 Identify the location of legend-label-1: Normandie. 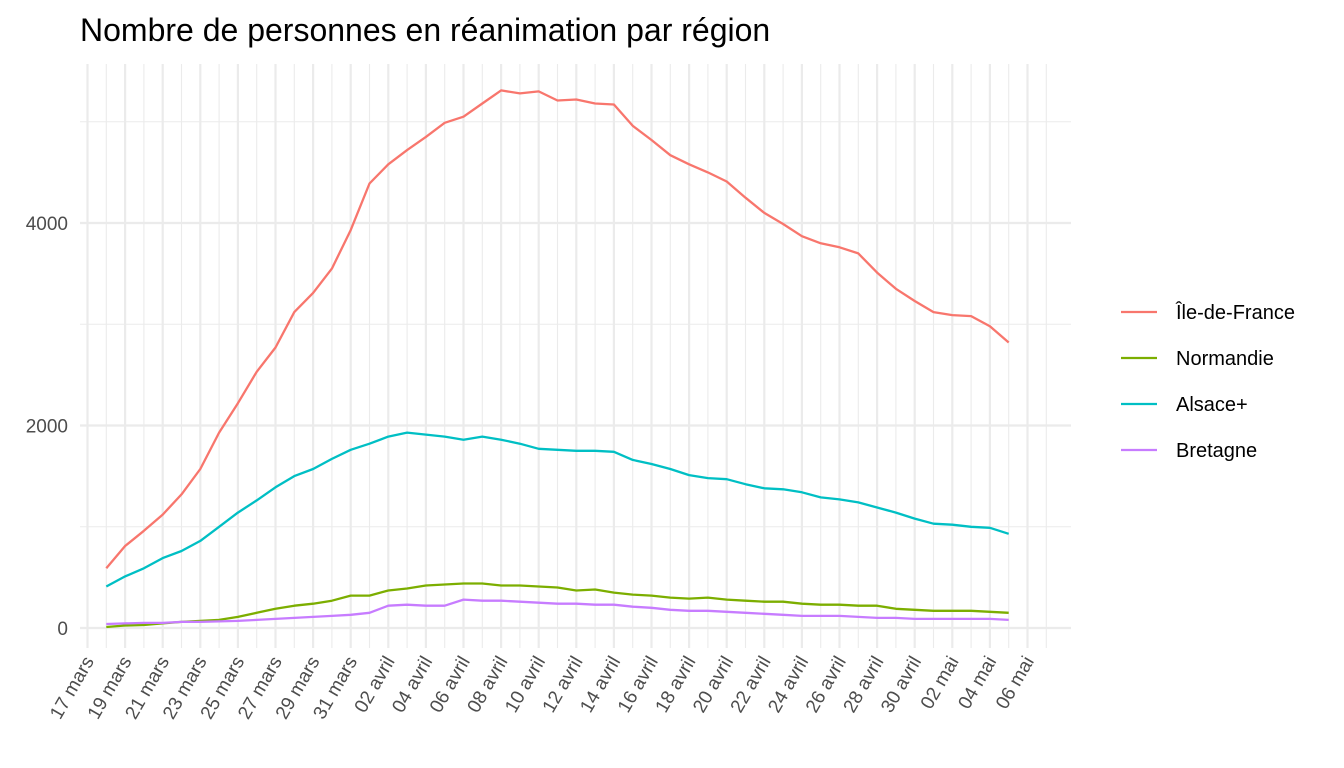
(1225, 359).